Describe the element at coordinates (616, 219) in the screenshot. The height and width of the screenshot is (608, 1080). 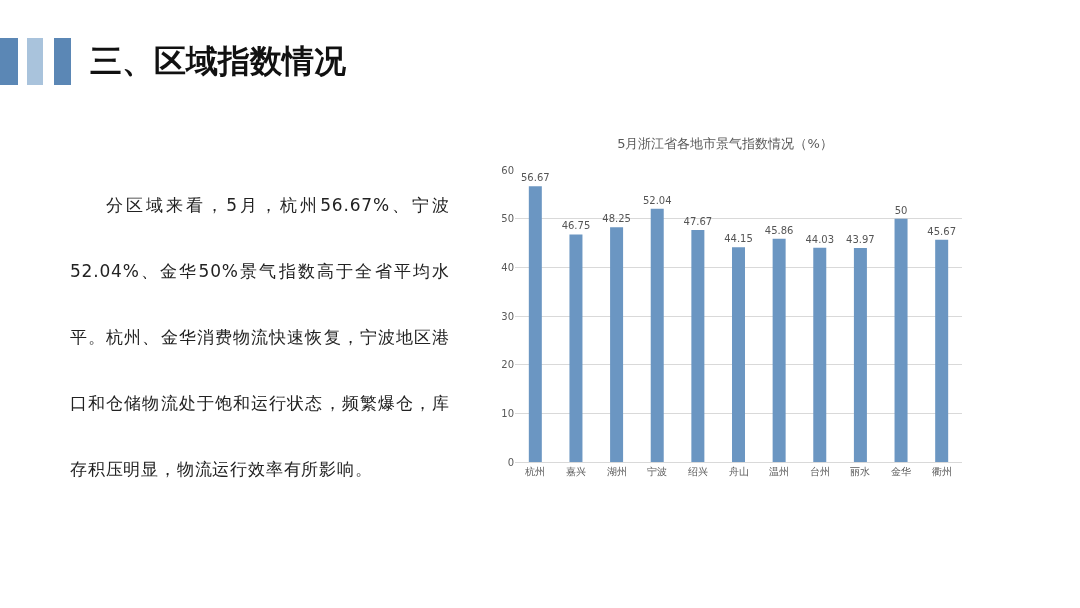
I see `data-label: 48.25` at that location.